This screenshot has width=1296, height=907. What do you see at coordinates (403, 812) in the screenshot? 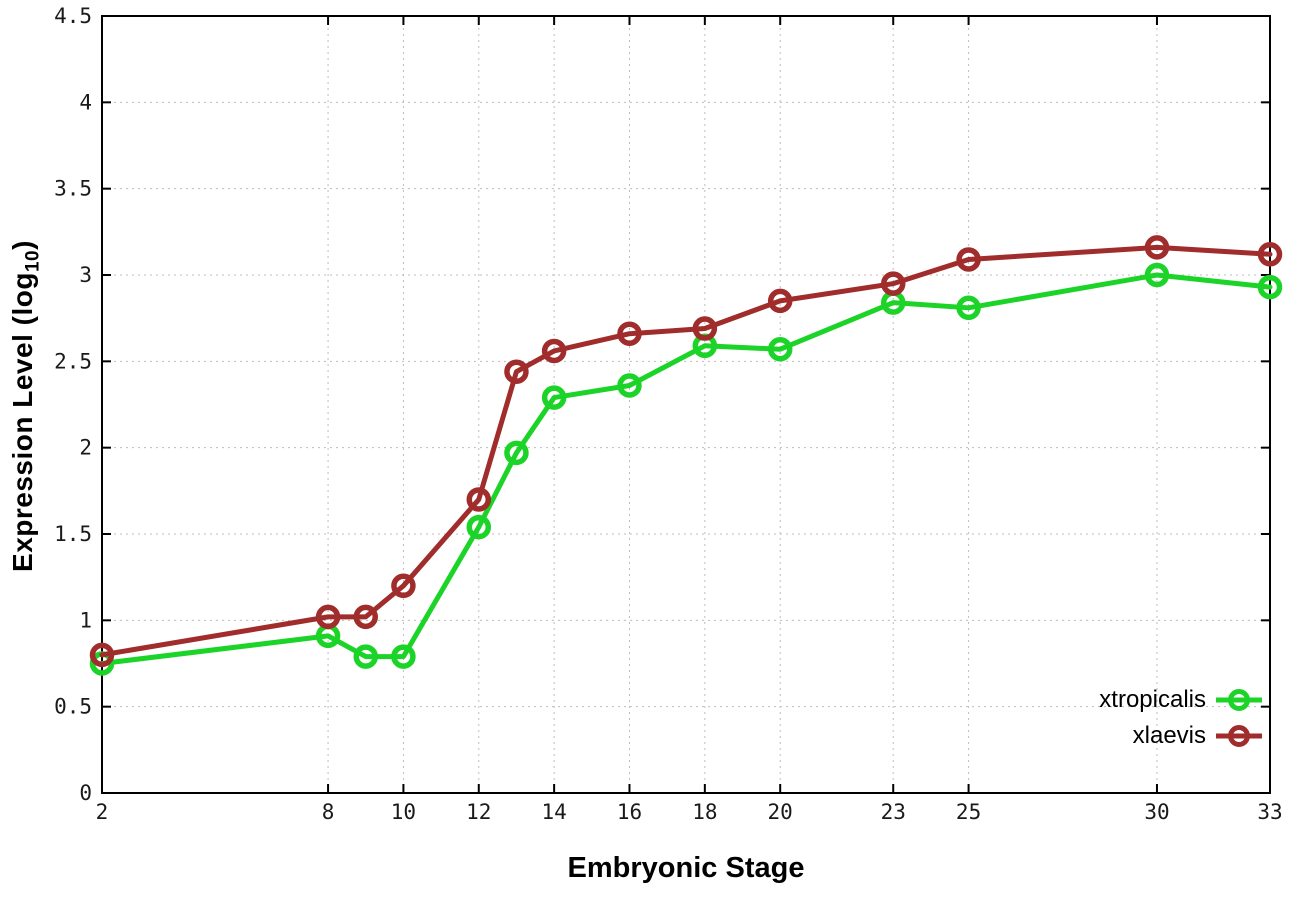
I see `x-tick-label: 10` at bounding box center [403, 812].